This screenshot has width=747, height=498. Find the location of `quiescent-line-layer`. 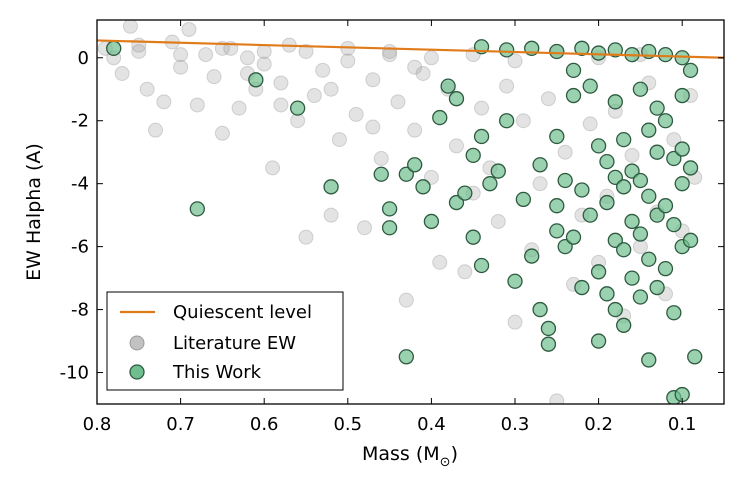

quiescent-line-layer is located at coordinates (410, 49).